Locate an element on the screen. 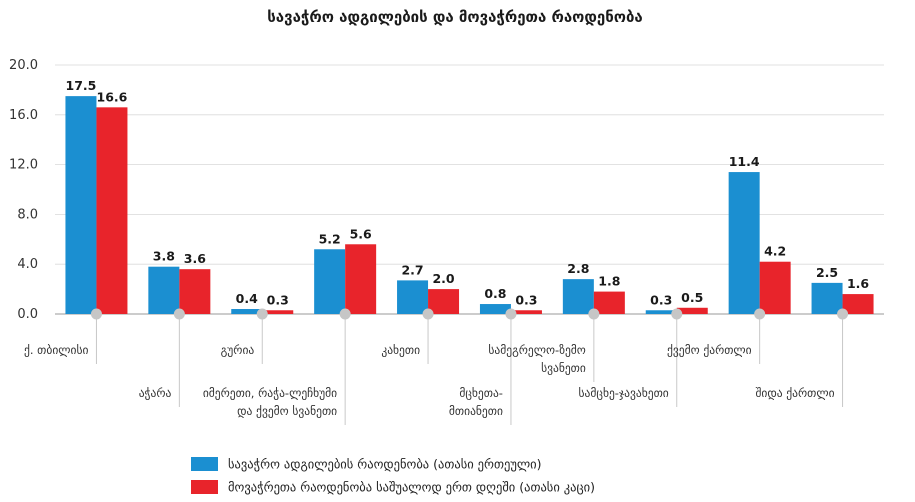  y-tick-label: 4.0 is located at coordinates (27, 264).